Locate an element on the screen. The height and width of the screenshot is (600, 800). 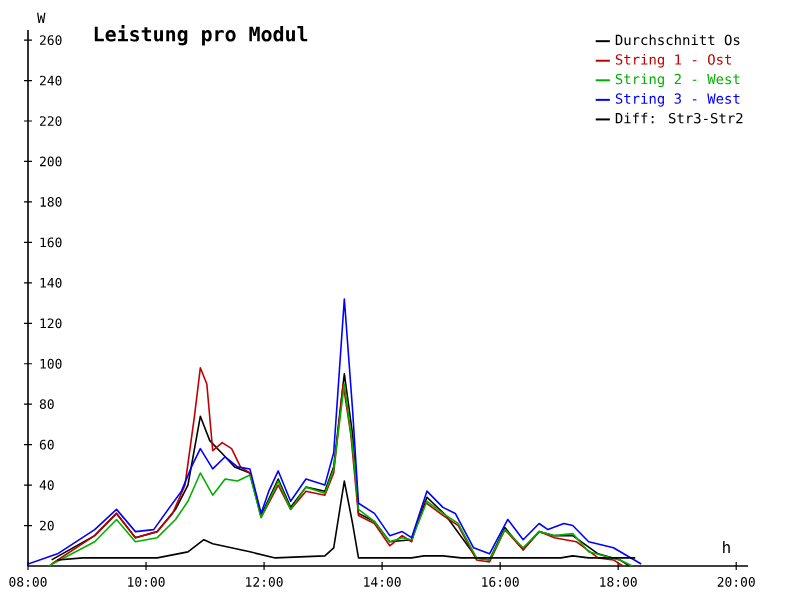
chart-title: Leistung pro Modul is located at coordinates (201, 35).